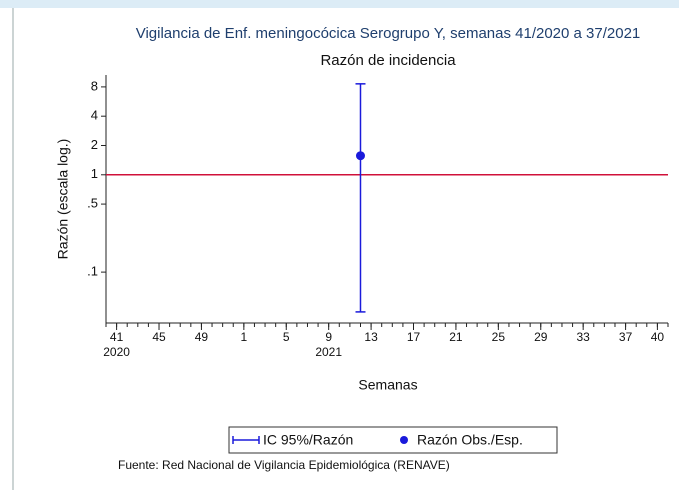 The width and height of the screenshot is (679, 490). I want to click on x-tick-label: 17, so click(414, 337).